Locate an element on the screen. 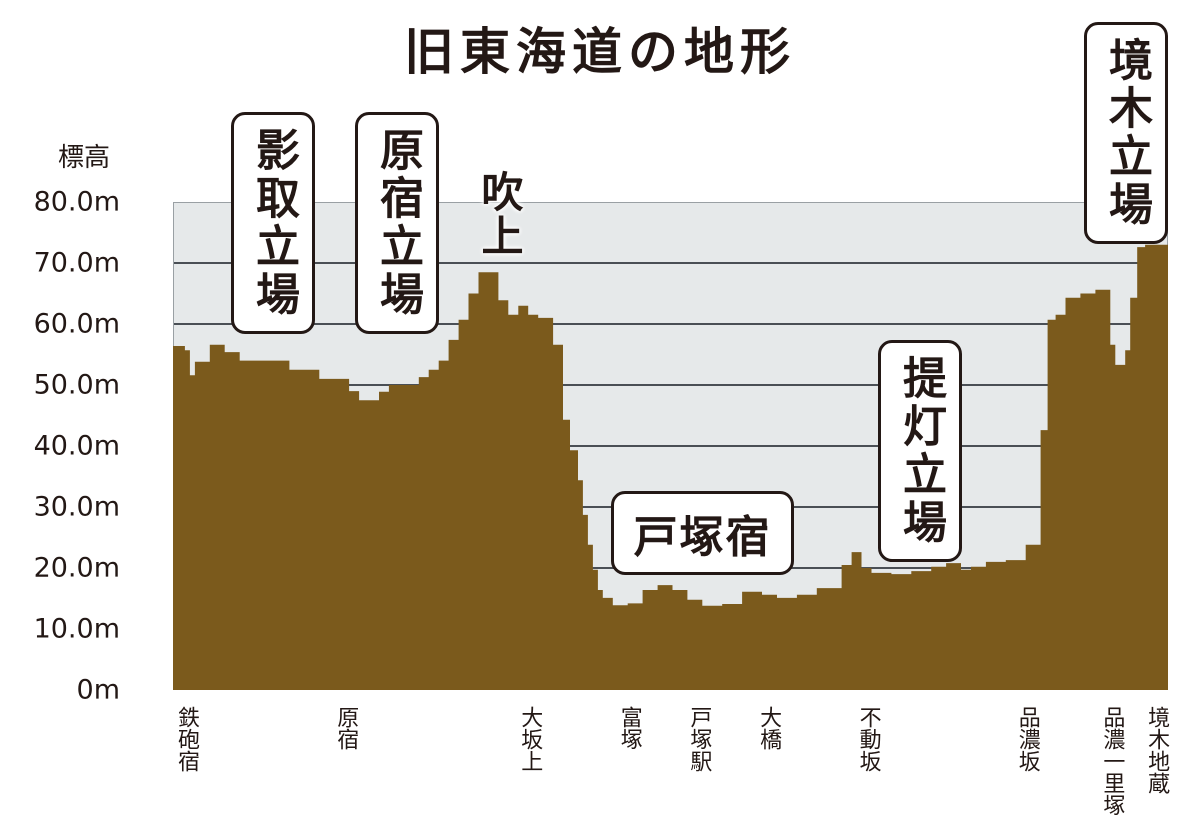 Image resolution: width=1200 pixels, height=839 pixels. x-tick-label: 品濃一里塚 is located at coordinates (1112, 761).